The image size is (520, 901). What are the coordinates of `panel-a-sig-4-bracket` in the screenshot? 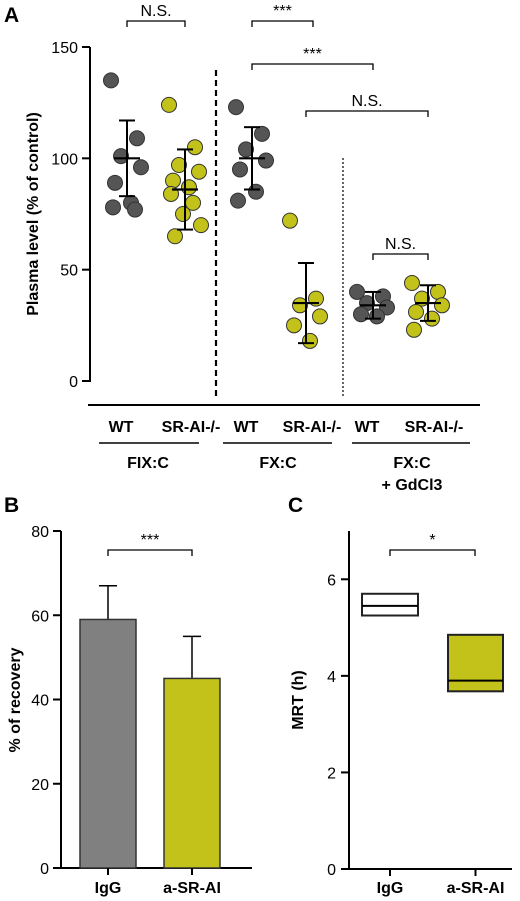 It's located at (367, 113).